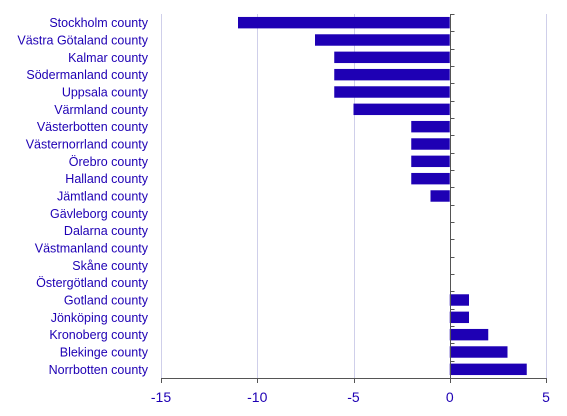 This screenshot has height=416, width=567. I want to click on x-tick-label-1: -10, so click(257, 397).